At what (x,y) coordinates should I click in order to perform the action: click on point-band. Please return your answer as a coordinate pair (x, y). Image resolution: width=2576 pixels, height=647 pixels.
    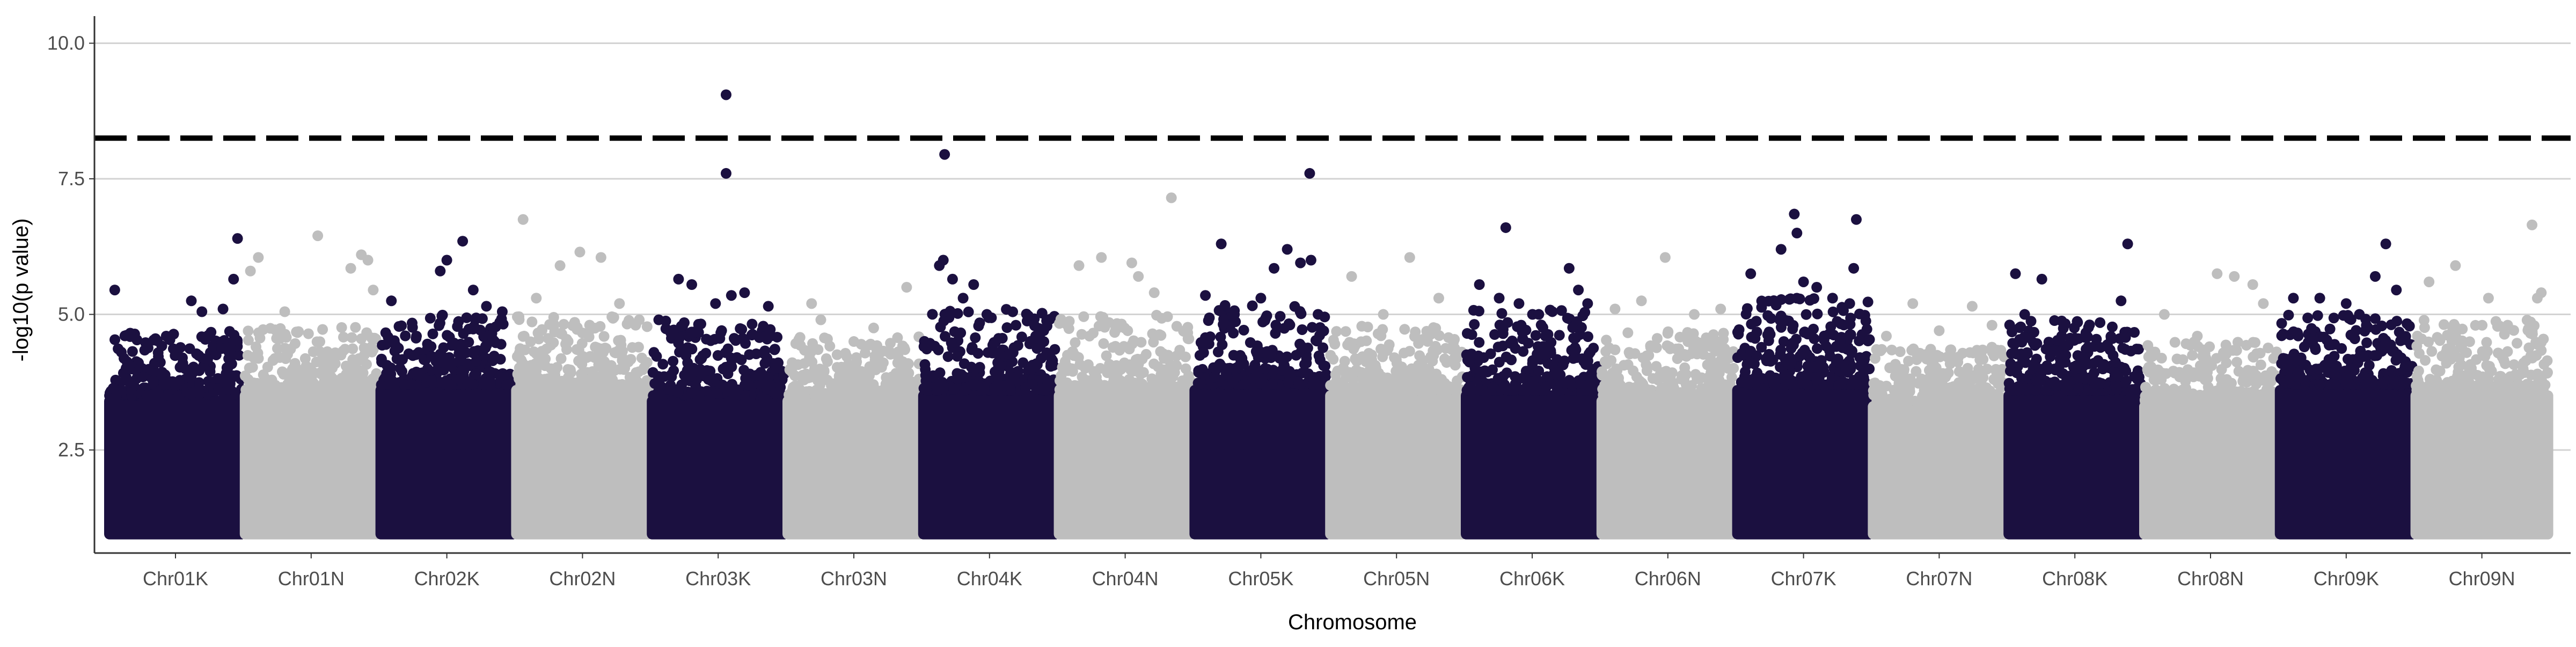
    Looking at the image, I should click on (853, 468).